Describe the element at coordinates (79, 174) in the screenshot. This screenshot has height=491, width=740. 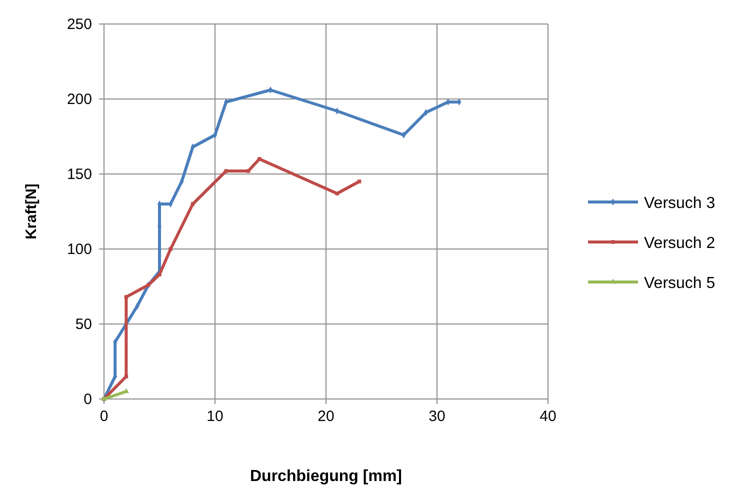
I see `y-tick-label: 150` at that location.